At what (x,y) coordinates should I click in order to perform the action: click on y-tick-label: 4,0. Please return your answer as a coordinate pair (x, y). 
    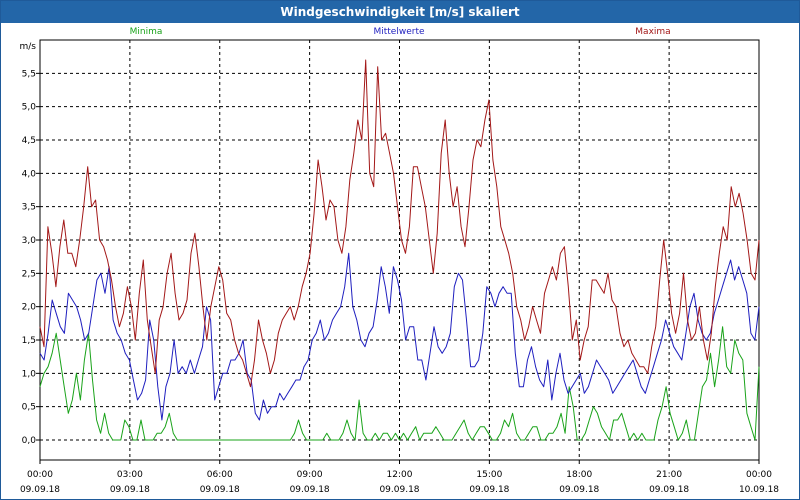
    Looking at the image, I should click on (29, 174).